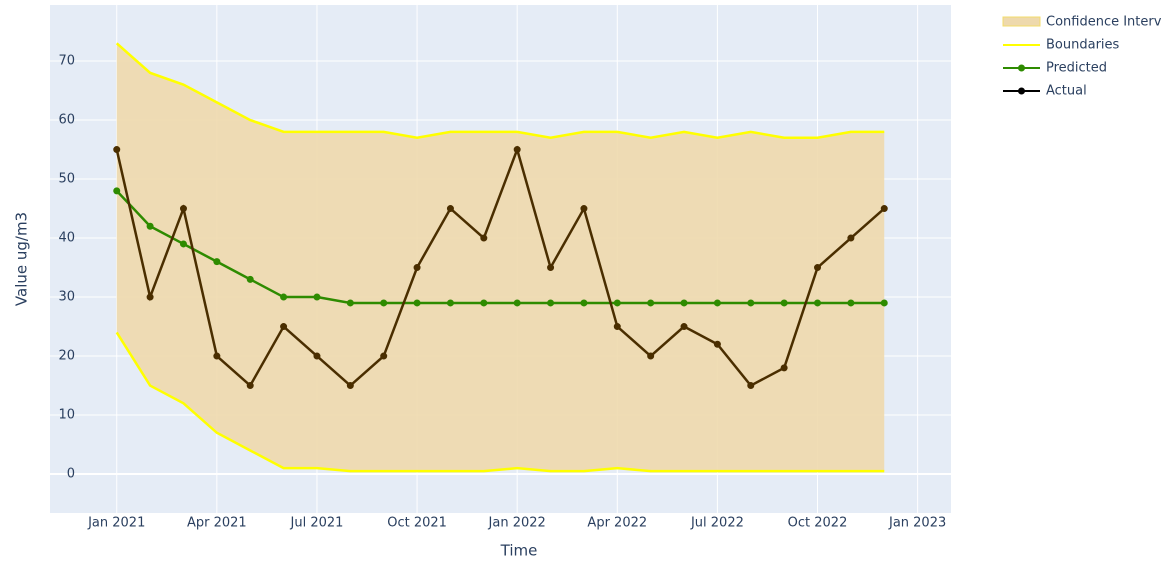 This screenshot has height=561, width=1161. What do you see at coordinates (617, 523) in the screenshot?
I see `x-tick-label: Apr 2022` at bounding box center [617, 523].